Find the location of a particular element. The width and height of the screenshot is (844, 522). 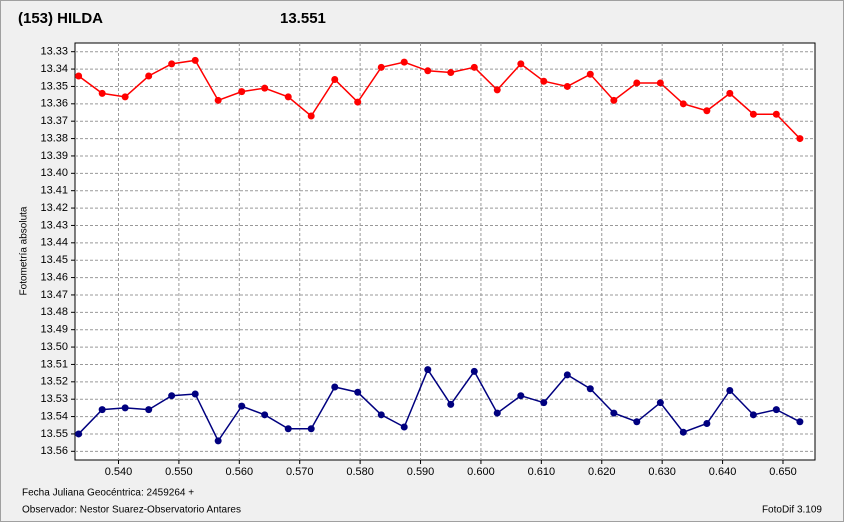

x-tick-label: 0.570 is located at coordinates (300, 472).